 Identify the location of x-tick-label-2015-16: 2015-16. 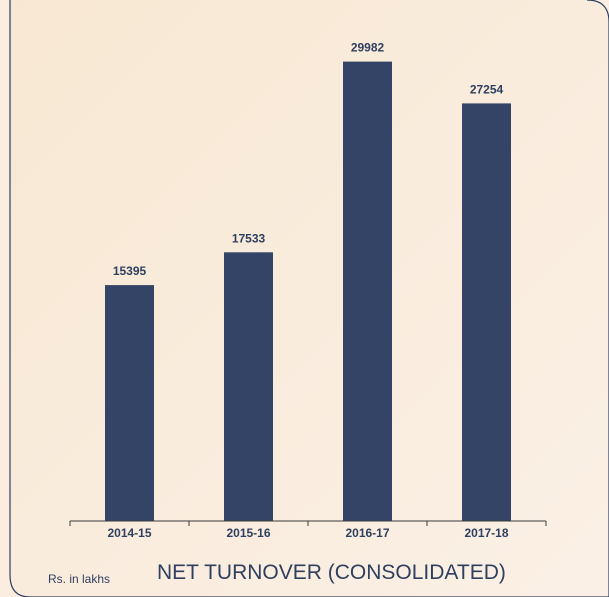
(248, 533).